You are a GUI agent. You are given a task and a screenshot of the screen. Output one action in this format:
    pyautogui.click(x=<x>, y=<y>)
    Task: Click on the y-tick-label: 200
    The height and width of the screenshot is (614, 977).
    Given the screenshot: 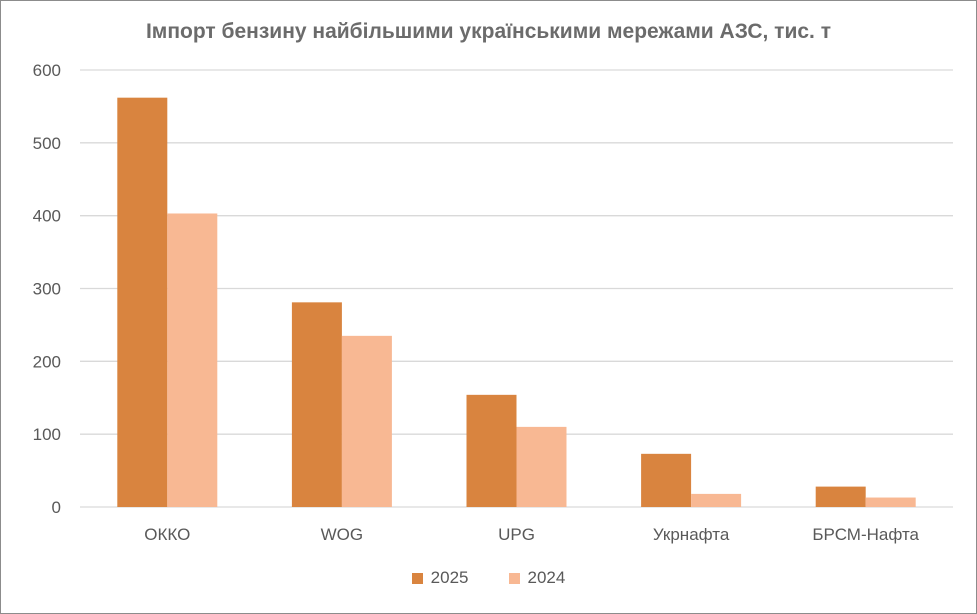 What is the action you would take?
    pyautogui.click(x=47, y=361)
    